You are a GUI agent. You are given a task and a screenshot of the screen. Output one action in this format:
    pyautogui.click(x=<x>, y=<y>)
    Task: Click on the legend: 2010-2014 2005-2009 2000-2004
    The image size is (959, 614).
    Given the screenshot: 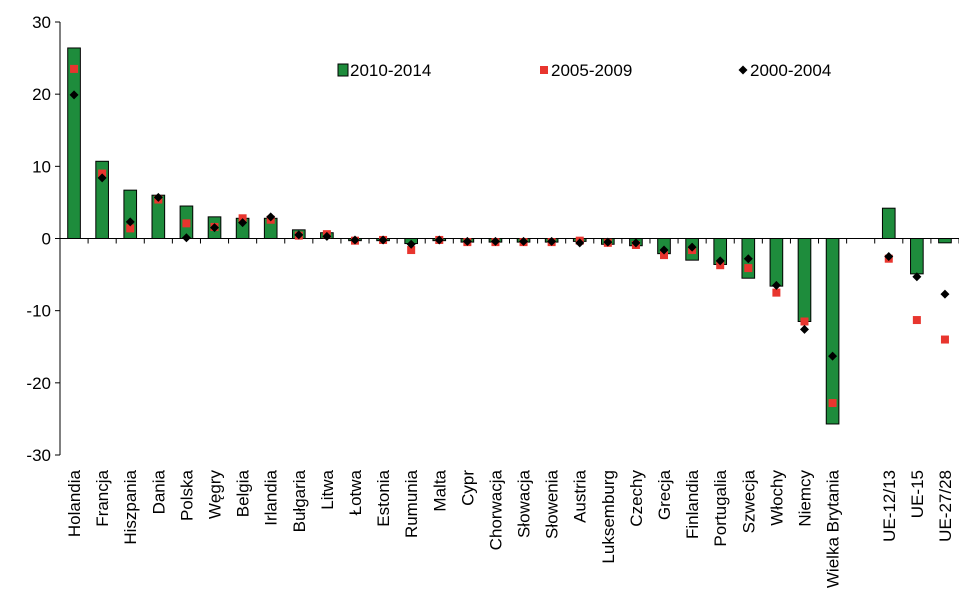 What is the action you would take?
    pyautogui.click(x=584, y=70)
    